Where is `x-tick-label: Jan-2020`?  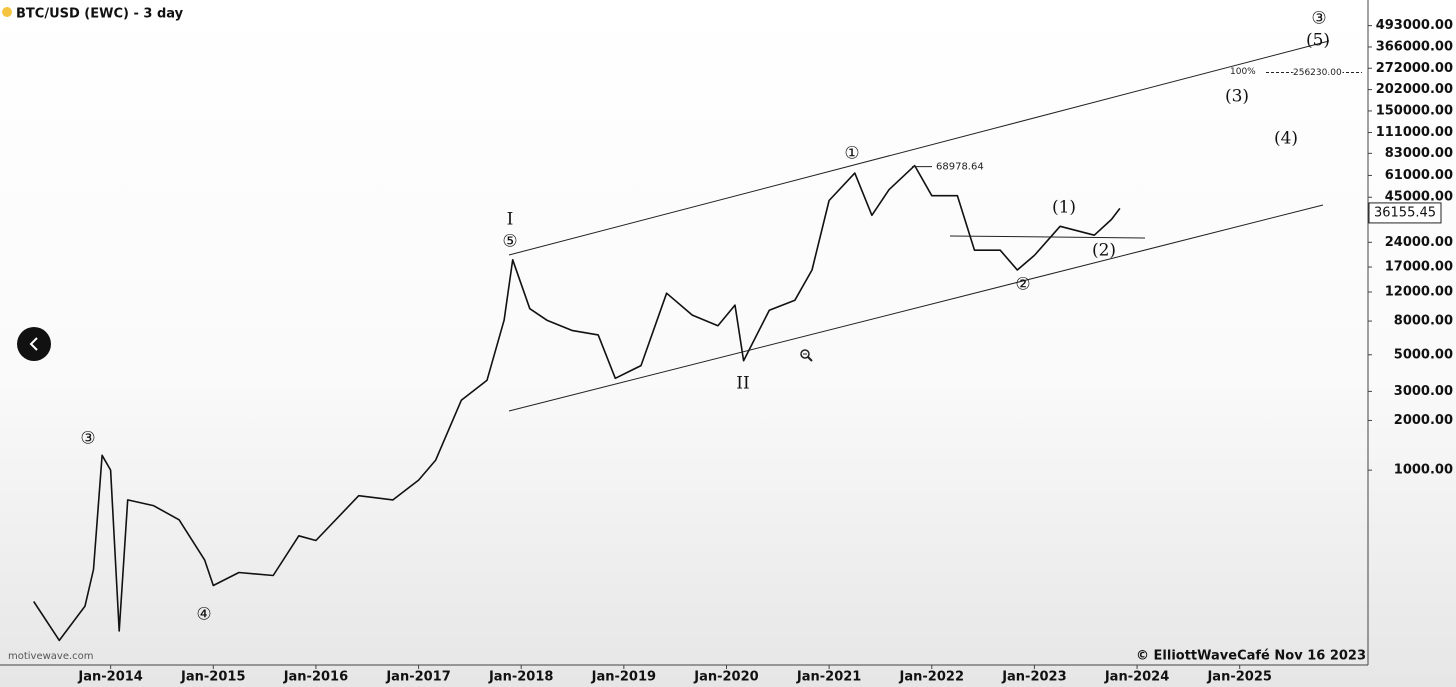 x-tick-label: Jan-2020 is located at coordinates (725, 677).